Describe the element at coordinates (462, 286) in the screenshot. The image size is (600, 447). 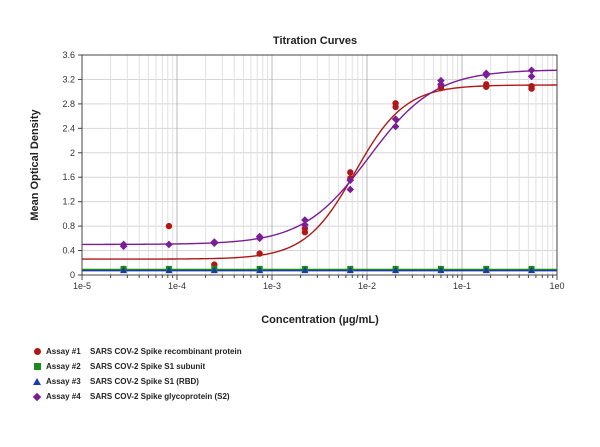
I see `x-tick-label: 1e-1` at that location.